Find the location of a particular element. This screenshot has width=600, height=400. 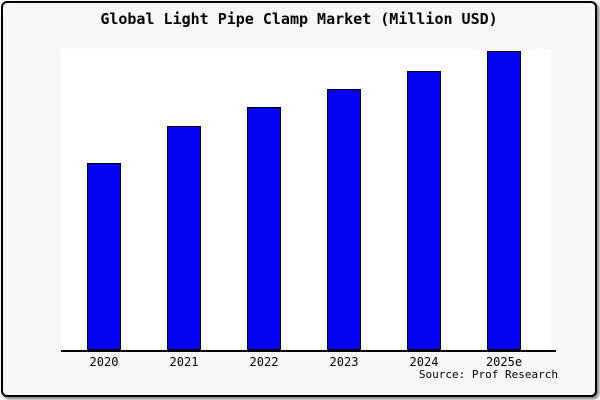

bar-2025e is located at coordinates (504, 200).